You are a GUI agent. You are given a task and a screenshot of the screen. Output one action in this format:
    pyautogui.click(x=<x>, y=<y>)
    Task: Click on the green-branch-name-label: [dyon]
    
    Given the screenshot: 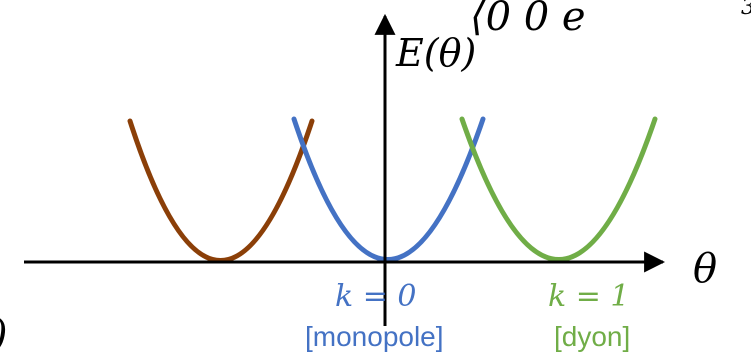 What is the action you would take?
    pyautogui.click(x=592, y=336)
    